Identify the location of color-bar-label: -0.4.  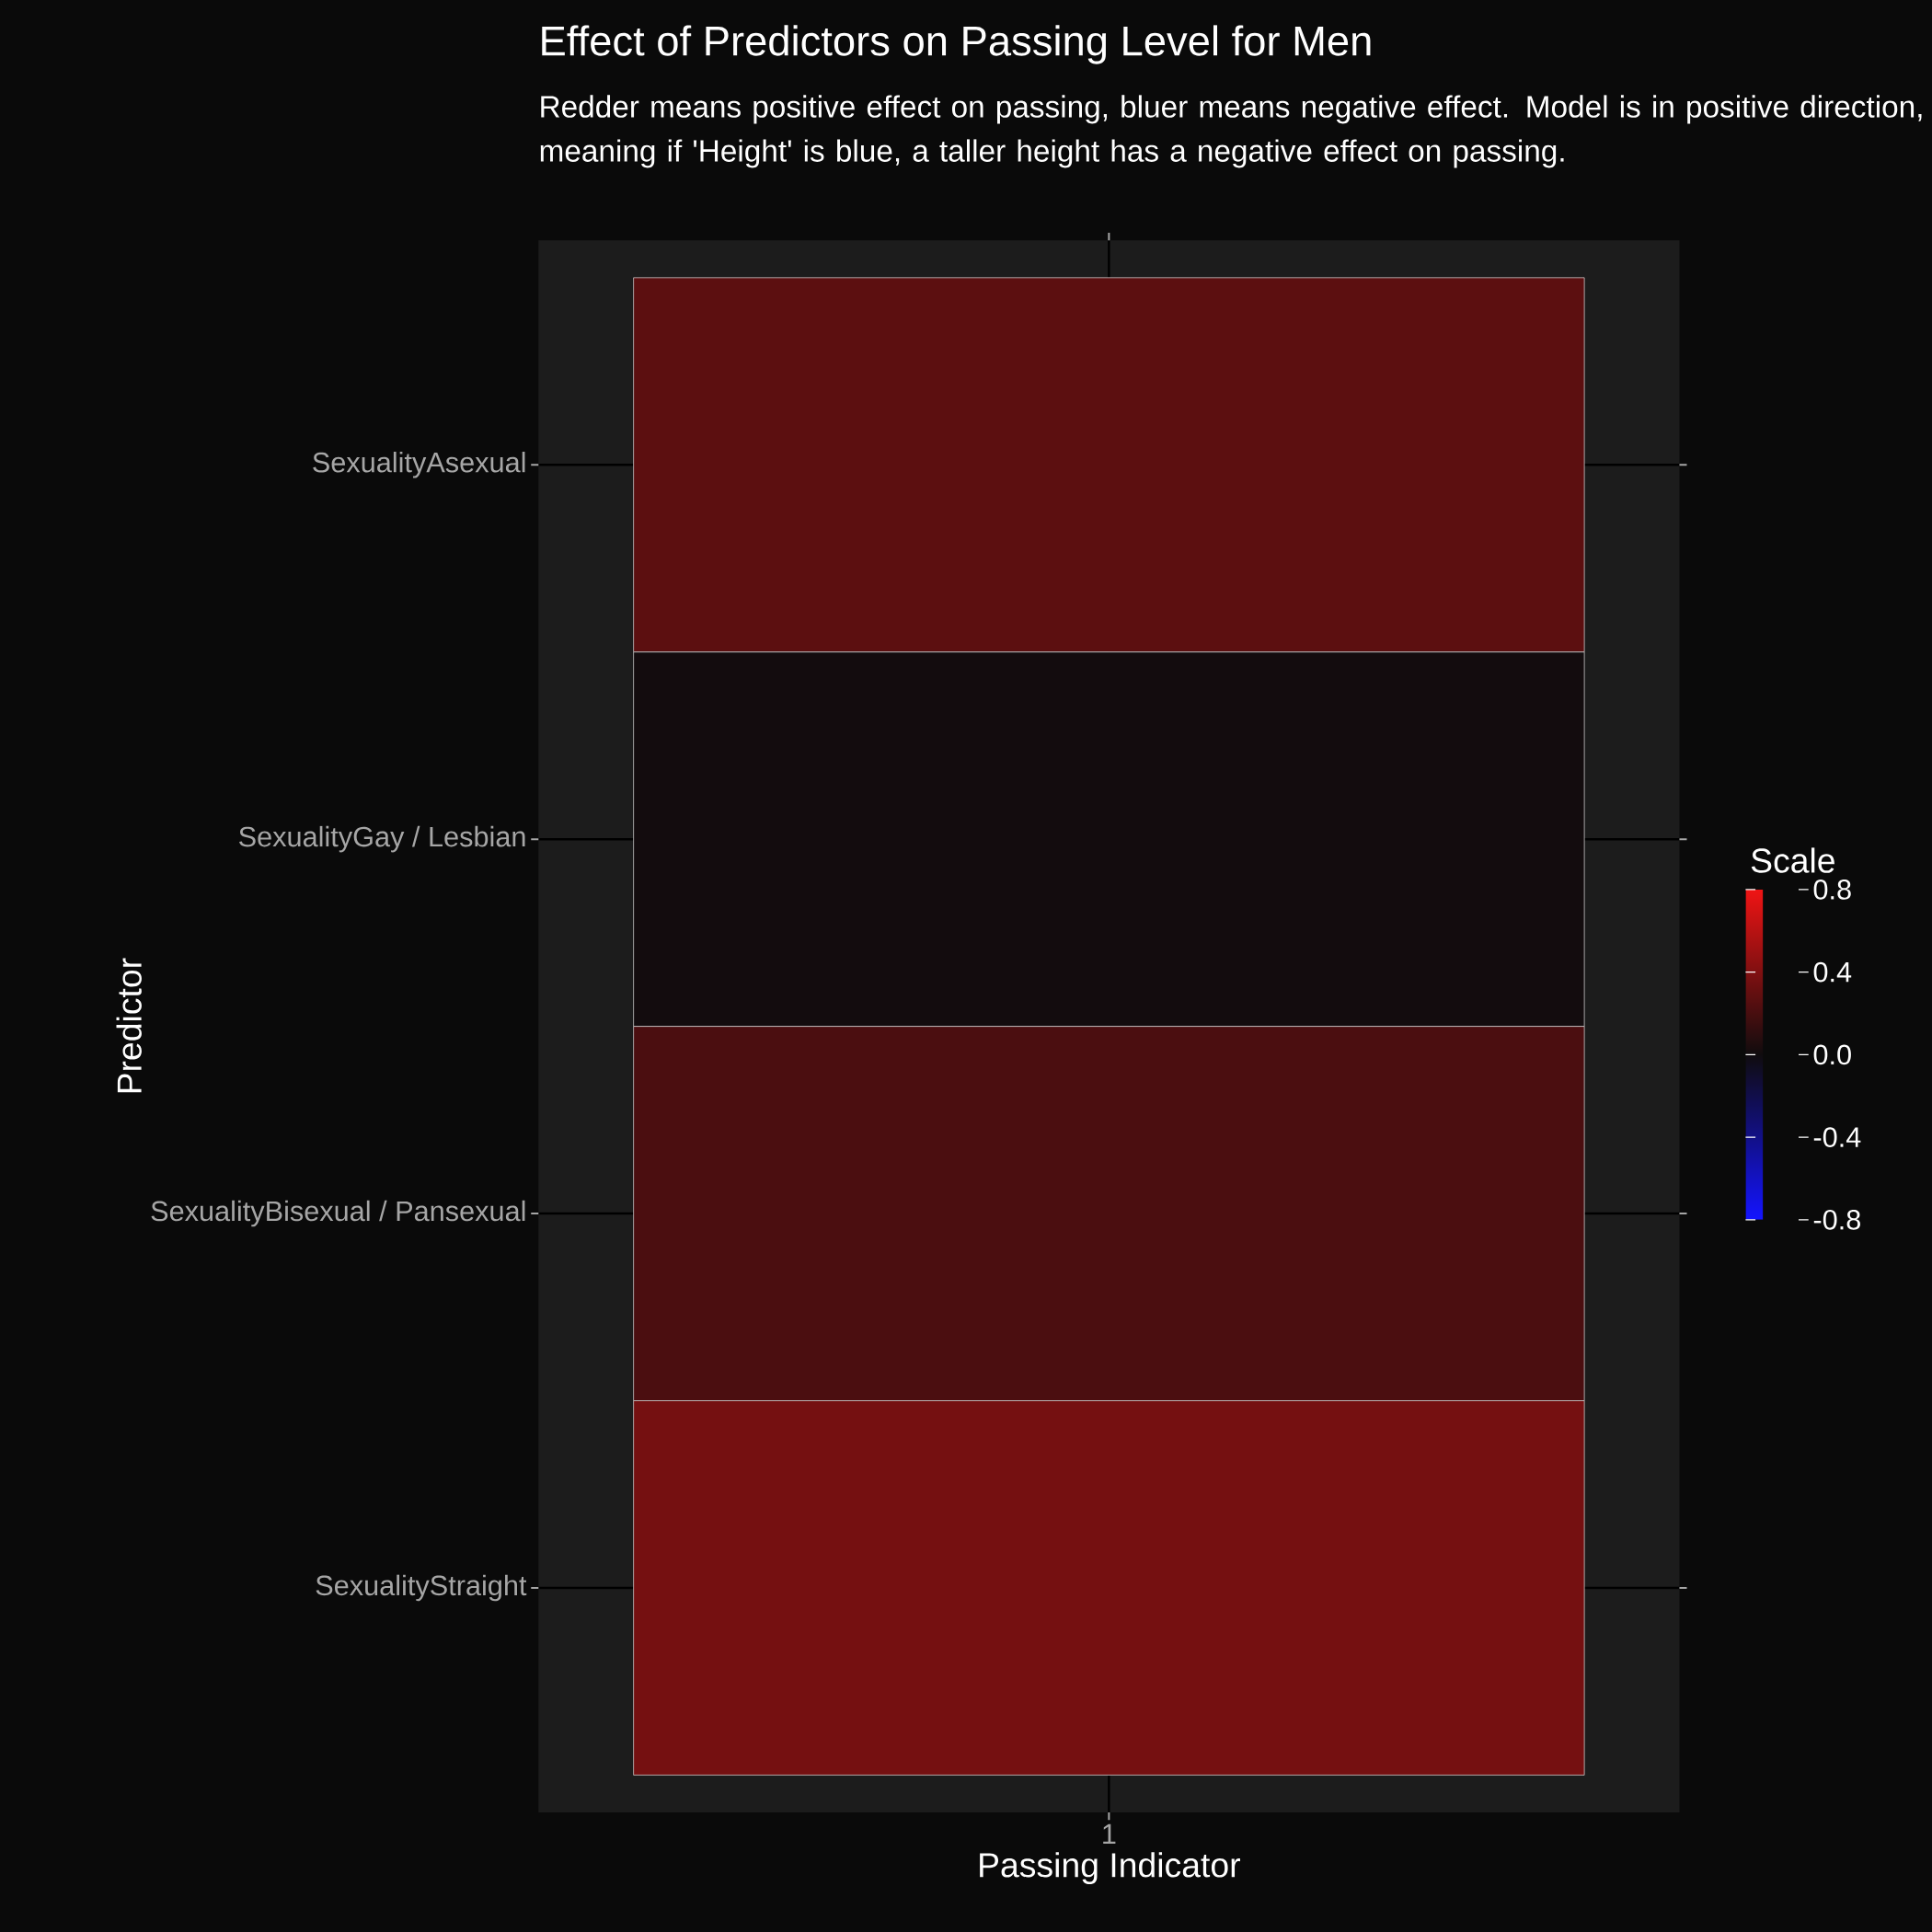
(1837, 1137).